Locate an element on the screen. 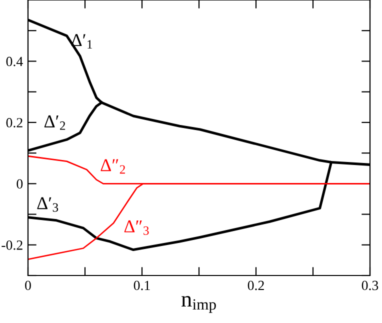 Image resolution: width=382 pixels, height=323 pixels. x-tick-label: 0.2 is located at coordinates (256, 285).